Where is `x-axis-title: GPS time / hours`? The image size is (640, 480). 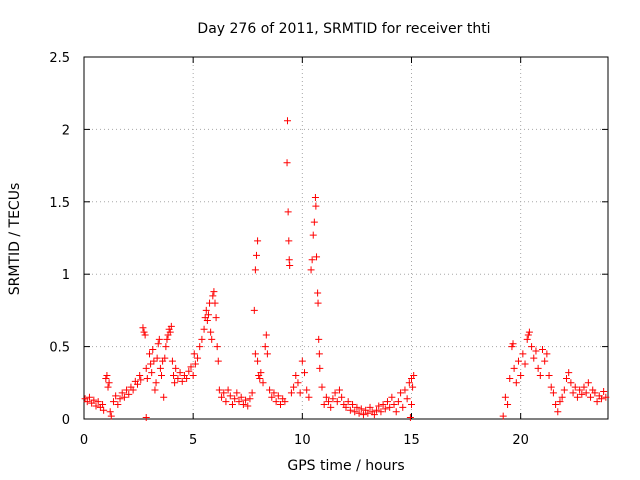
x-axis-title: GPS time / hours is located at coordinates (345, 466).